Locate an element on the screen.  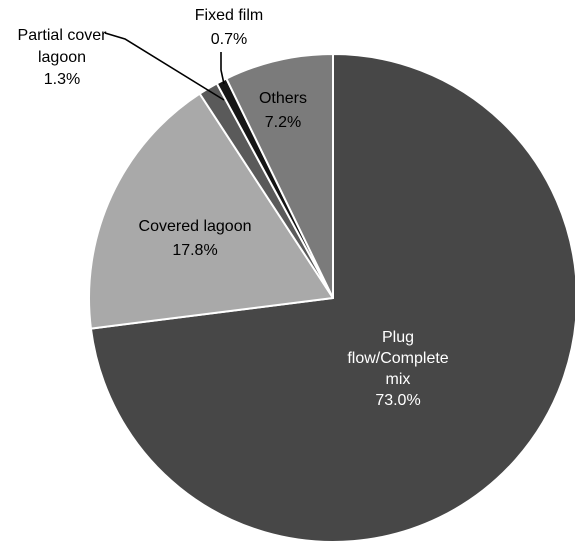
category-label: Others is located at coordinates (283, 98).